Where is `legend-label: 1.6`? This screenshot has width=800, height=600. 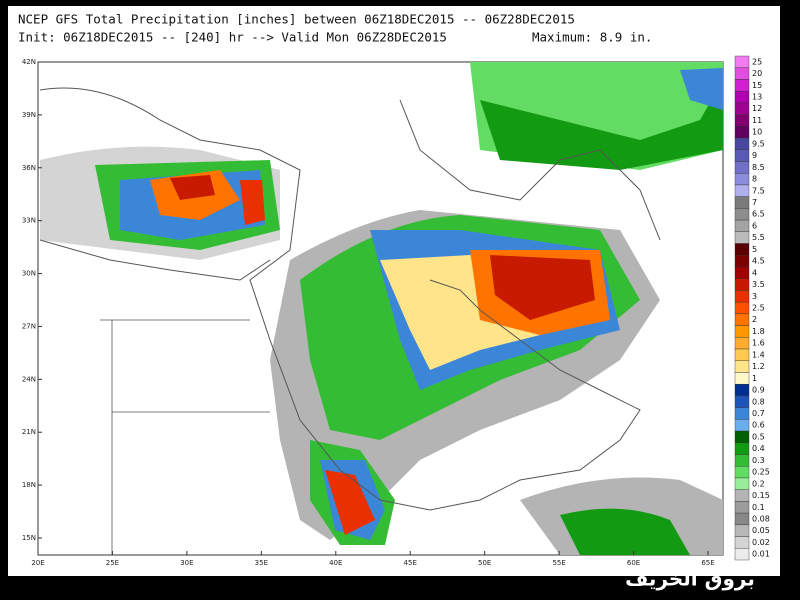 legend-label: 1.6 is located at coordinates (758, 343).